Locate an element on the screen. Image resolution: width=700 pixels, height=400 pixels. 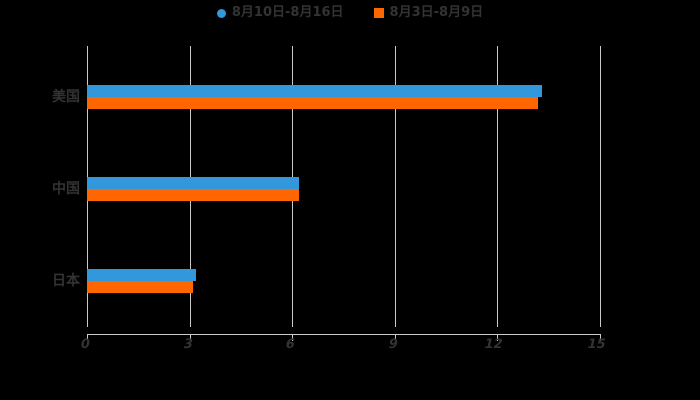
legend: 8月10日-8月16日 8月3日-8月9日 is located at coordinates (350, 13).